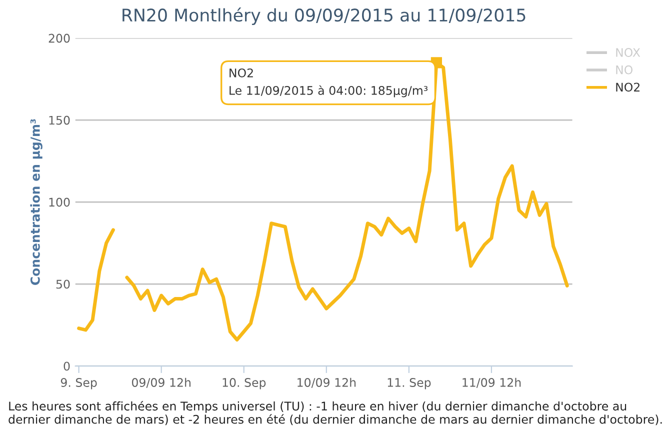 This screenshot has width=667, height=448. I want to click on text: Les heures sont affichées en Temps universel (TU) : -1 heure en hiver (du dernier dimanche d'octobre au dernier dimanche de mars) et -2 heures en été (du dernier dimanche de mars au dernier dimanche d'octobre)., so click(335, 413).